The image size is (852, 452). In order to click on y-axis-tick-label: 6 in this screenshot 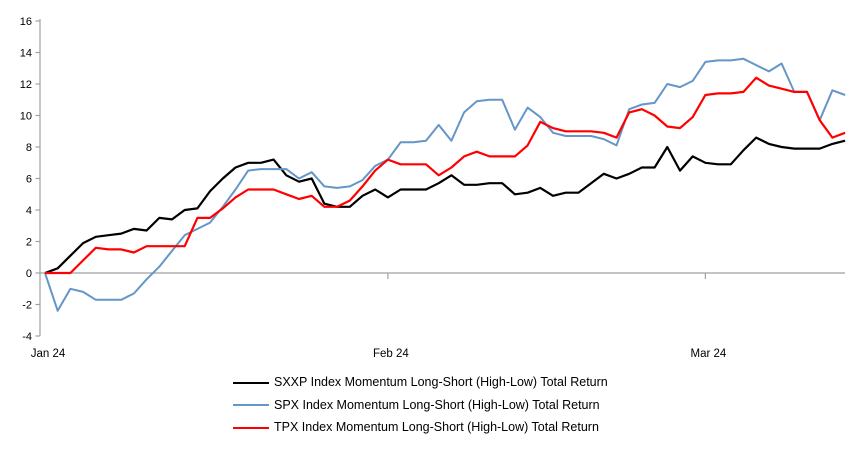, I will do `click(29, 180)`.